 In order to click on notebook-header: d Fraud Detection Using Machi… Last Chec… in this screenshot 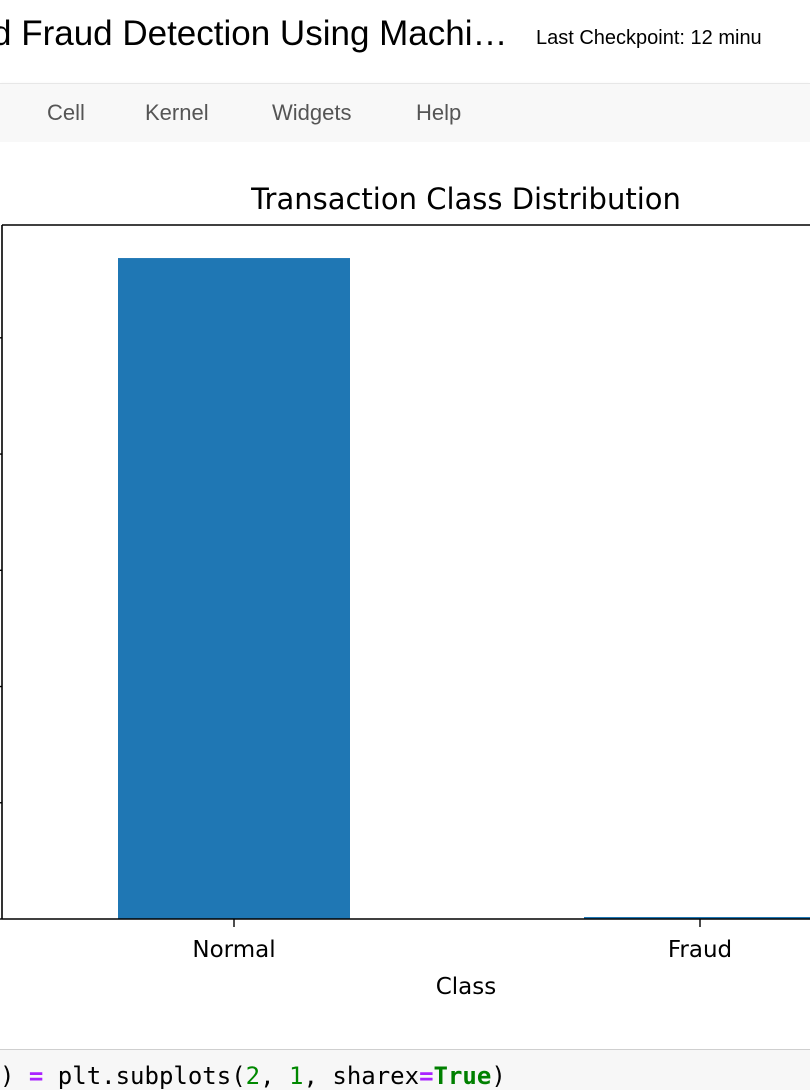, I will do `click(405, 41)`.